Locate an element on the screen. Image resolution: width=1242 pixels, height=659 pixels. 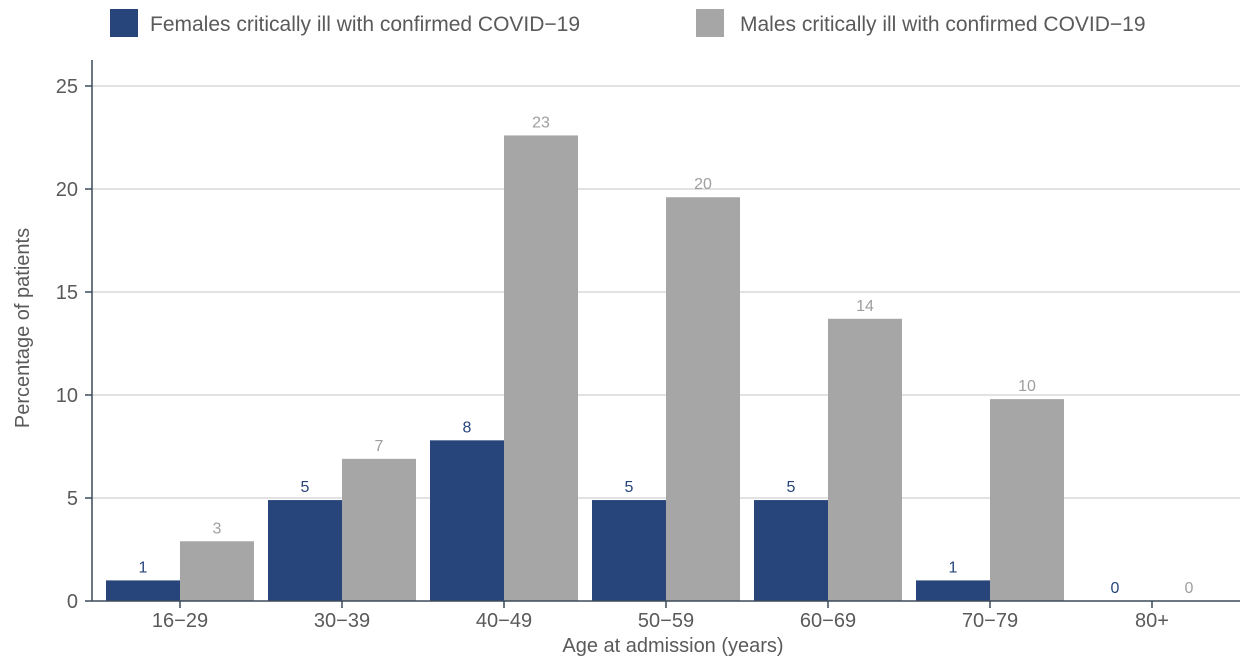
data-label: 14 is located at coordinates (865, 306).